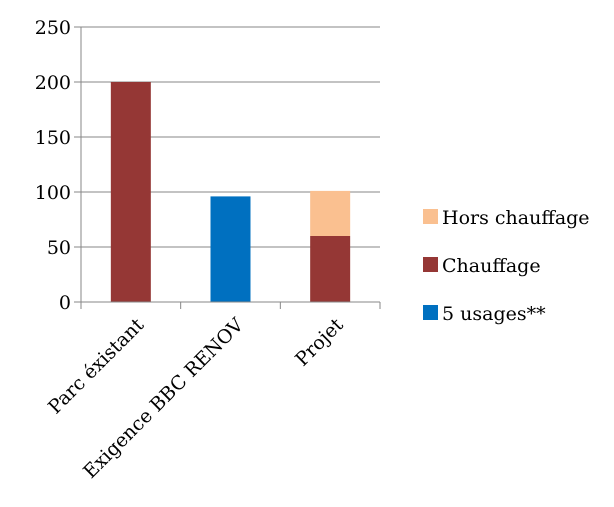 This screenshot has height=507, width=614. I want to click on y-axis-tick-labels: 0 50 100 150 200 250, so click(53, 165).